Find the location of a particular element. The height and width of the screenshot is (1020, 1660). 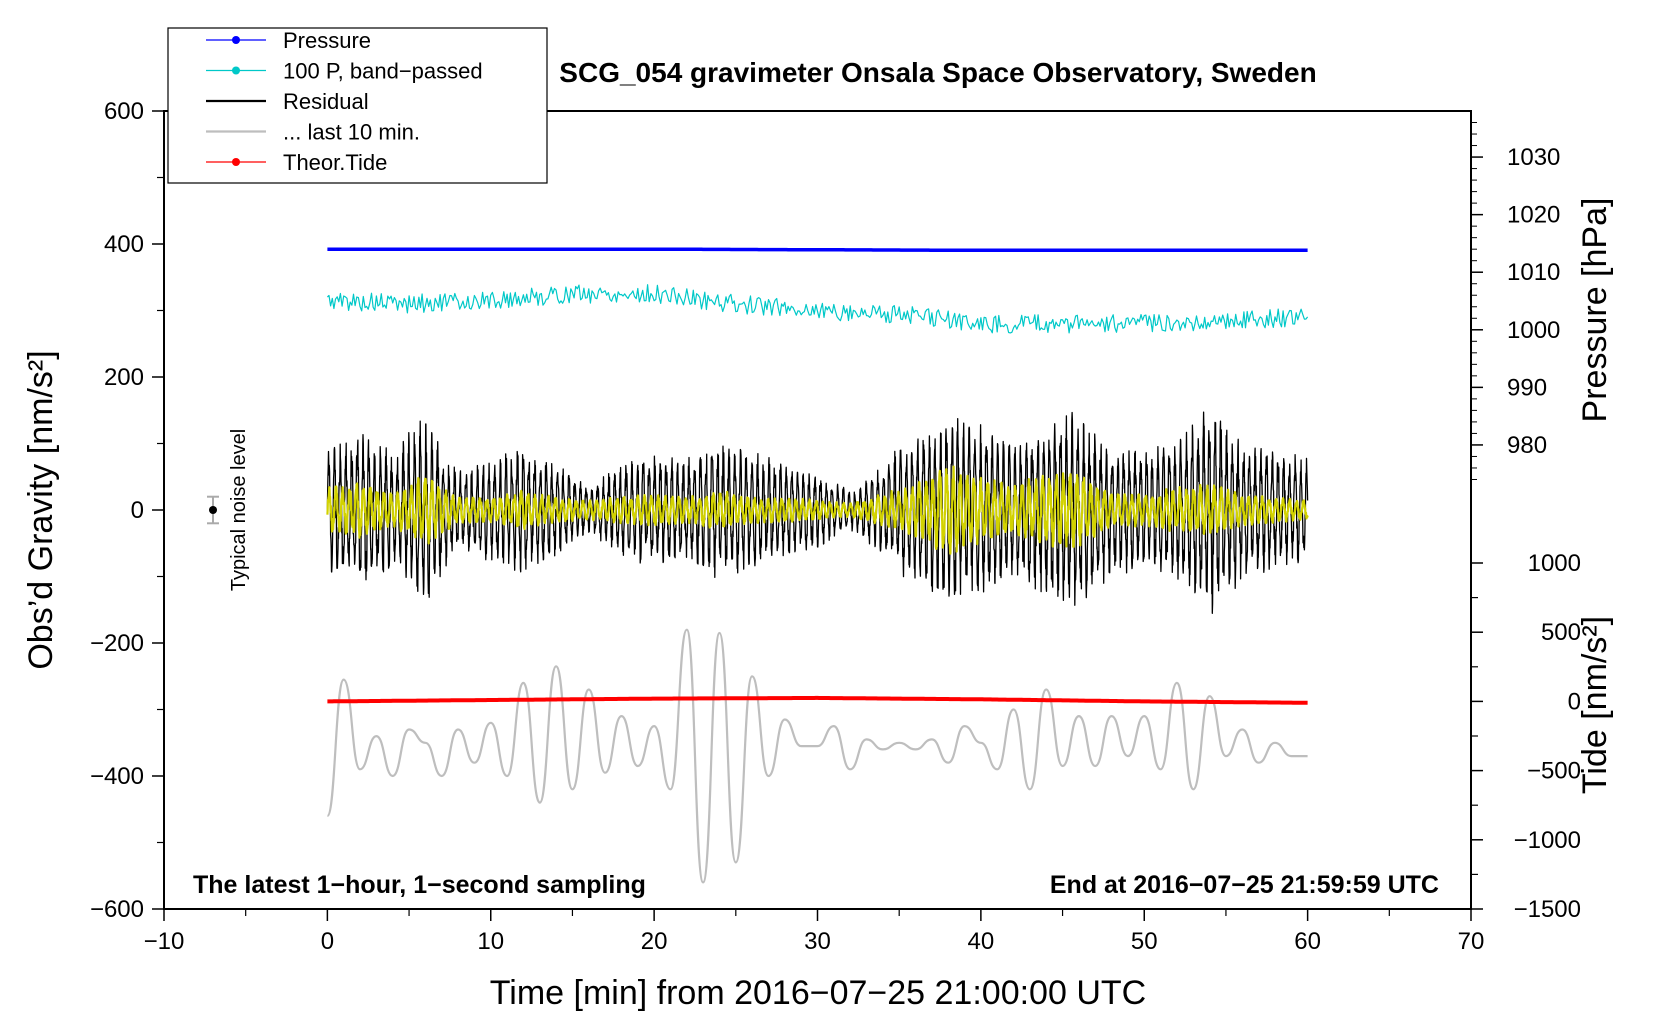

x-tick-label: 70 is located at coordinates (1471, 941).